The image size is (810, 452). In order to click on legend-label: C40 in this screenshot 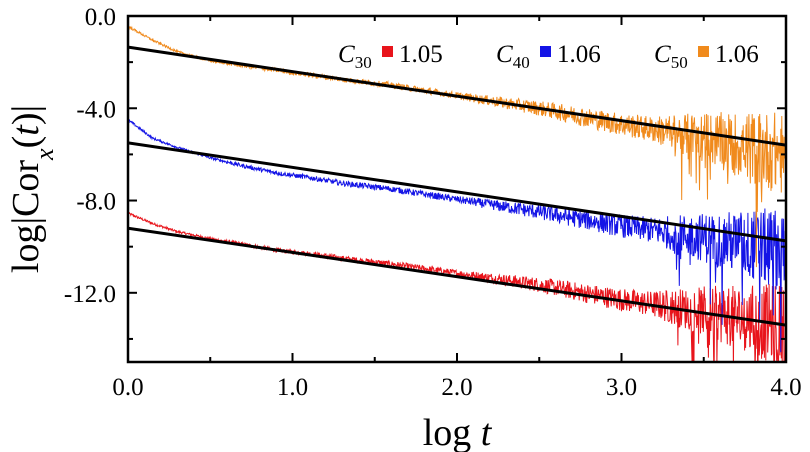, I will do `click(513, 56)`.